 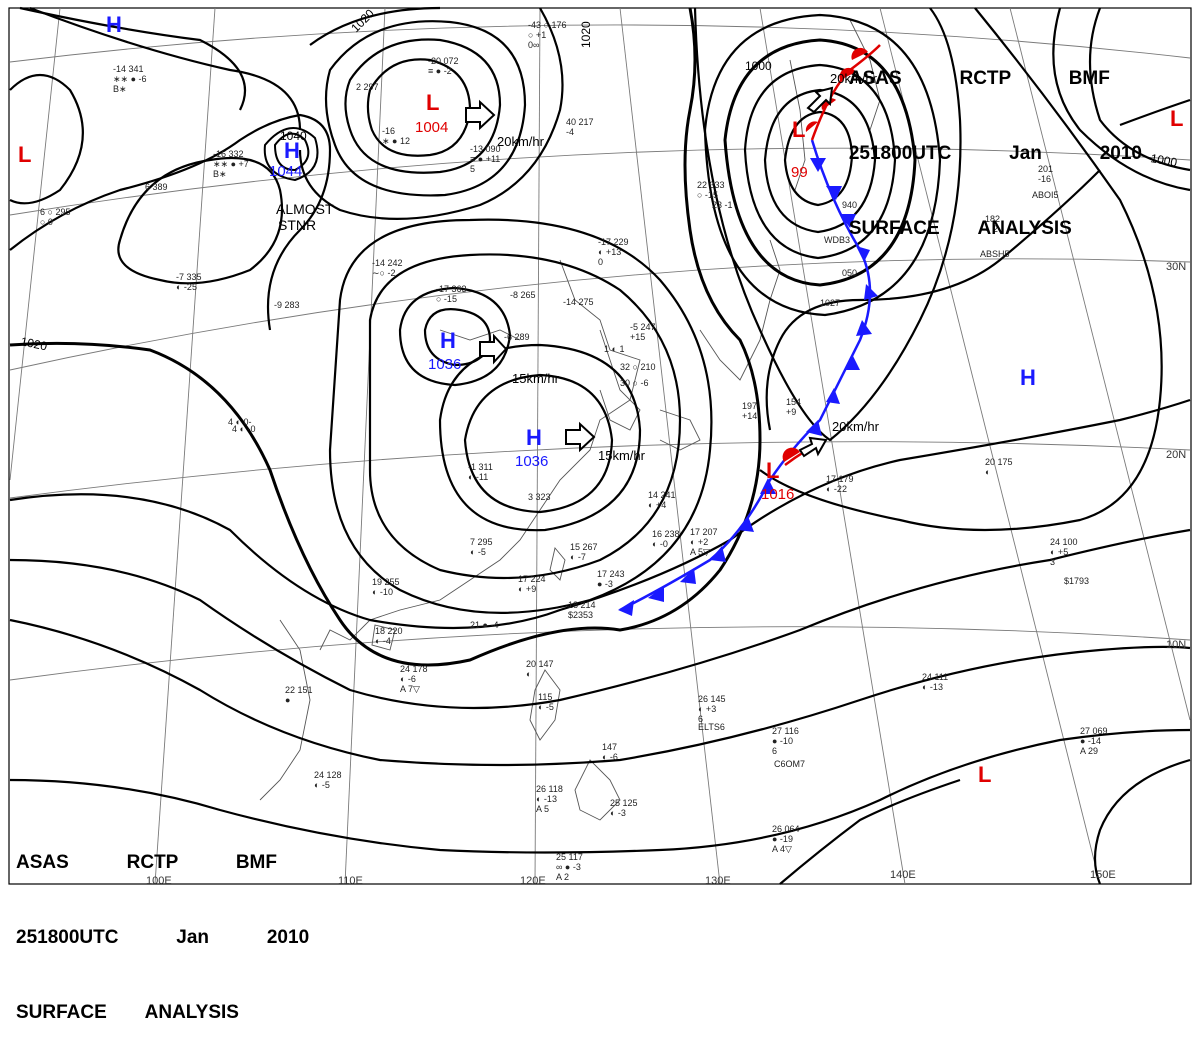 I want to click on station-plot: WDB3, so click(x=837, y=240).